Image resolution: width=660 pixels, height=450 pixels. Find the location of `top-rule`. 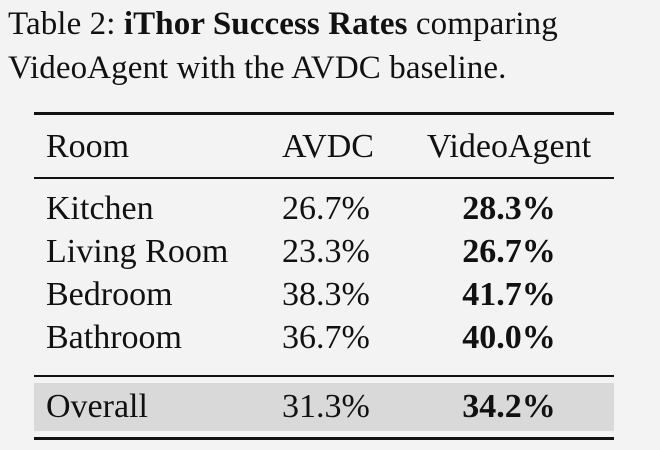

top-rule is located at coordinates (324, 113).